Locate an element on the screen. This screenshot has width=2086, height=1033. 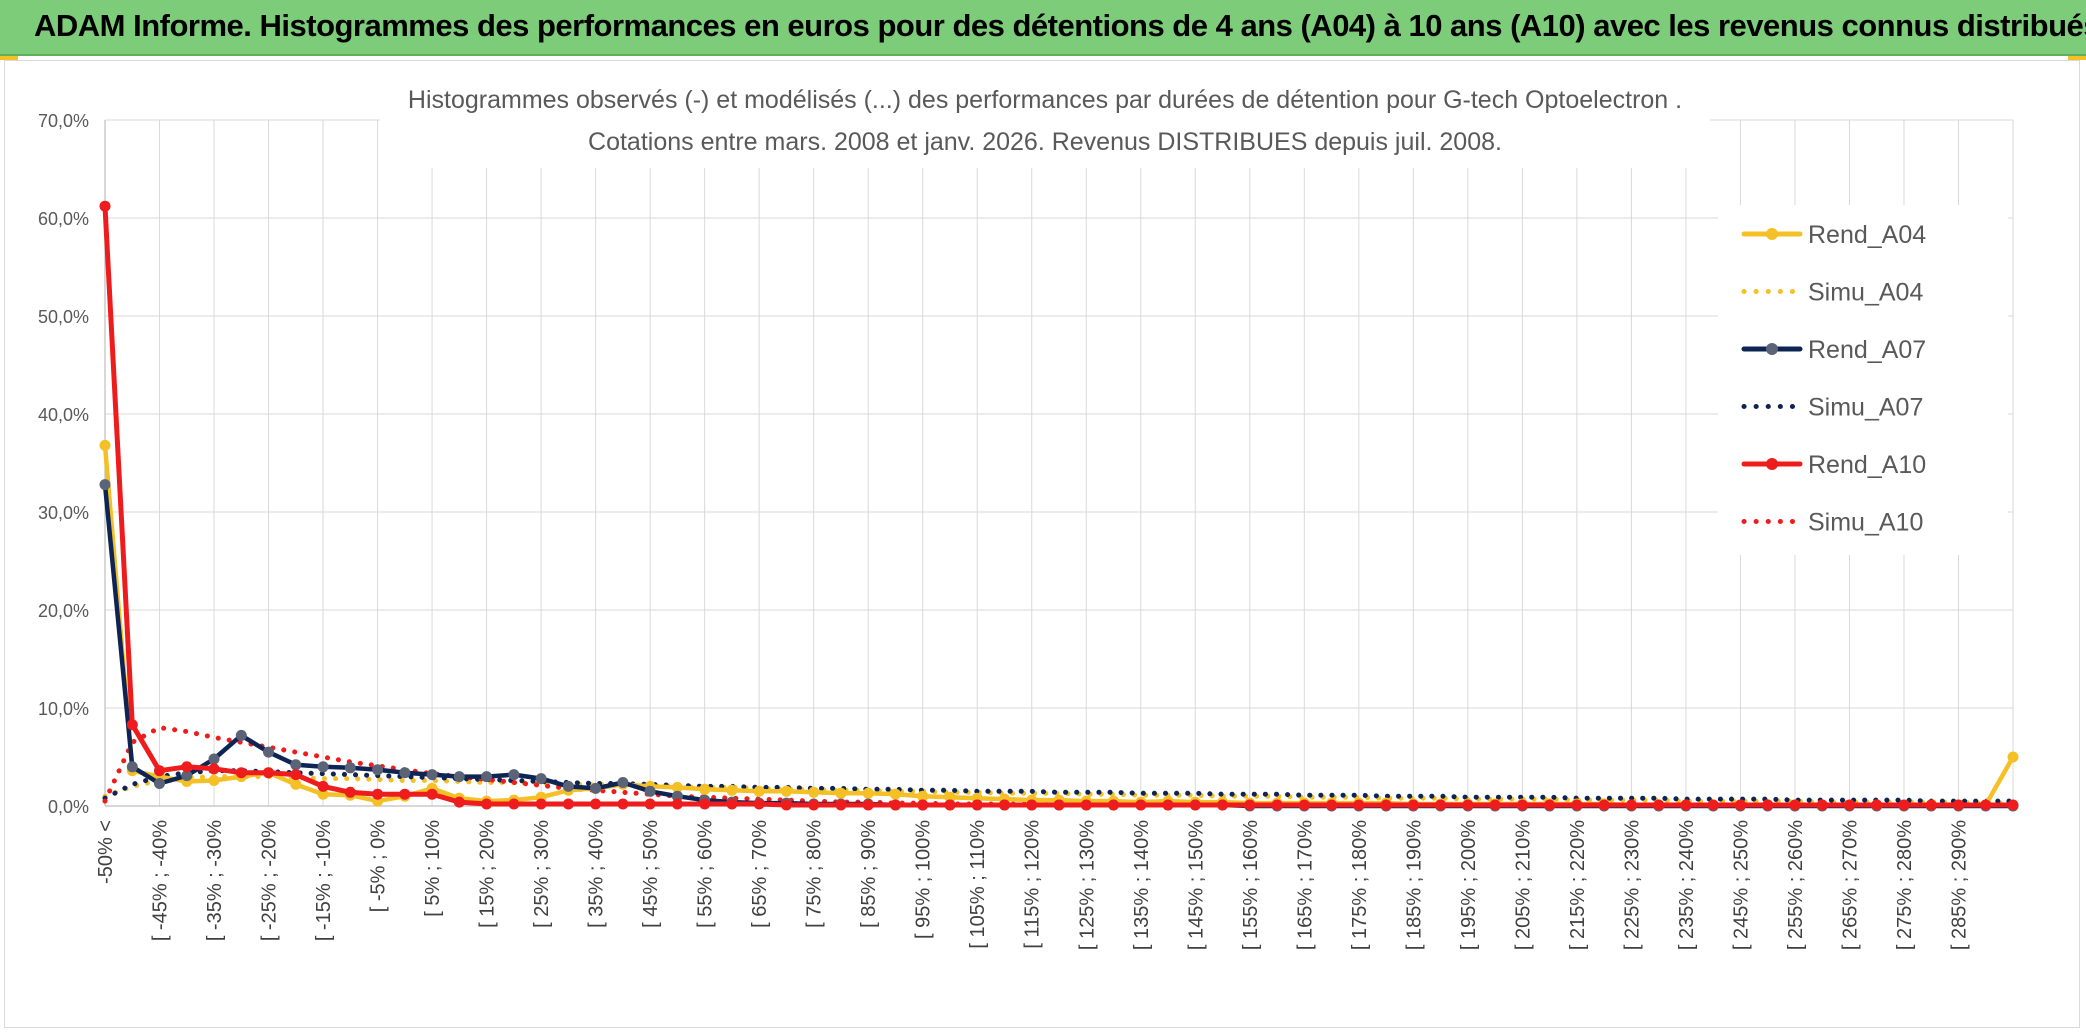
x-tick-label: [ 15% ; 20% is located at coordinates (488, 874).